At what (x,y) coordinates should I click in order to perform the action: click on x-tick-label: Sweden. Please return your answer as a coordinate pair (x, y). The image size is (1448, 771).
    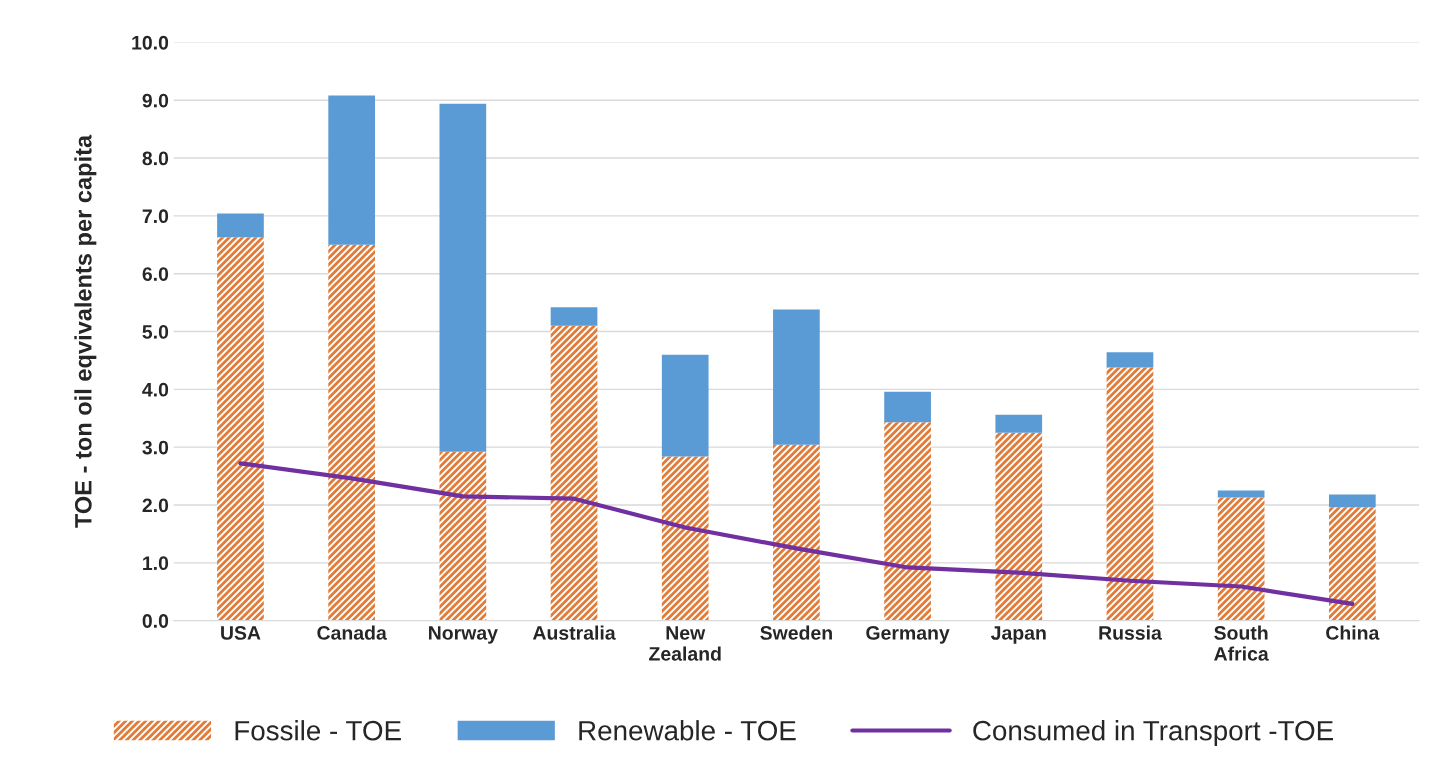
    Looking at the image, I should click on (796, 632).